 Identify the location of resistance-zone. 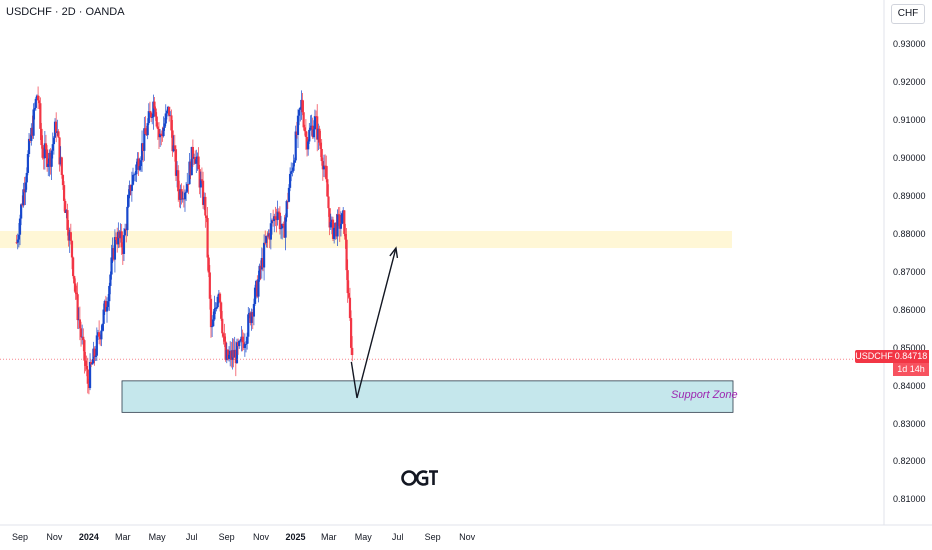
(366, 239).